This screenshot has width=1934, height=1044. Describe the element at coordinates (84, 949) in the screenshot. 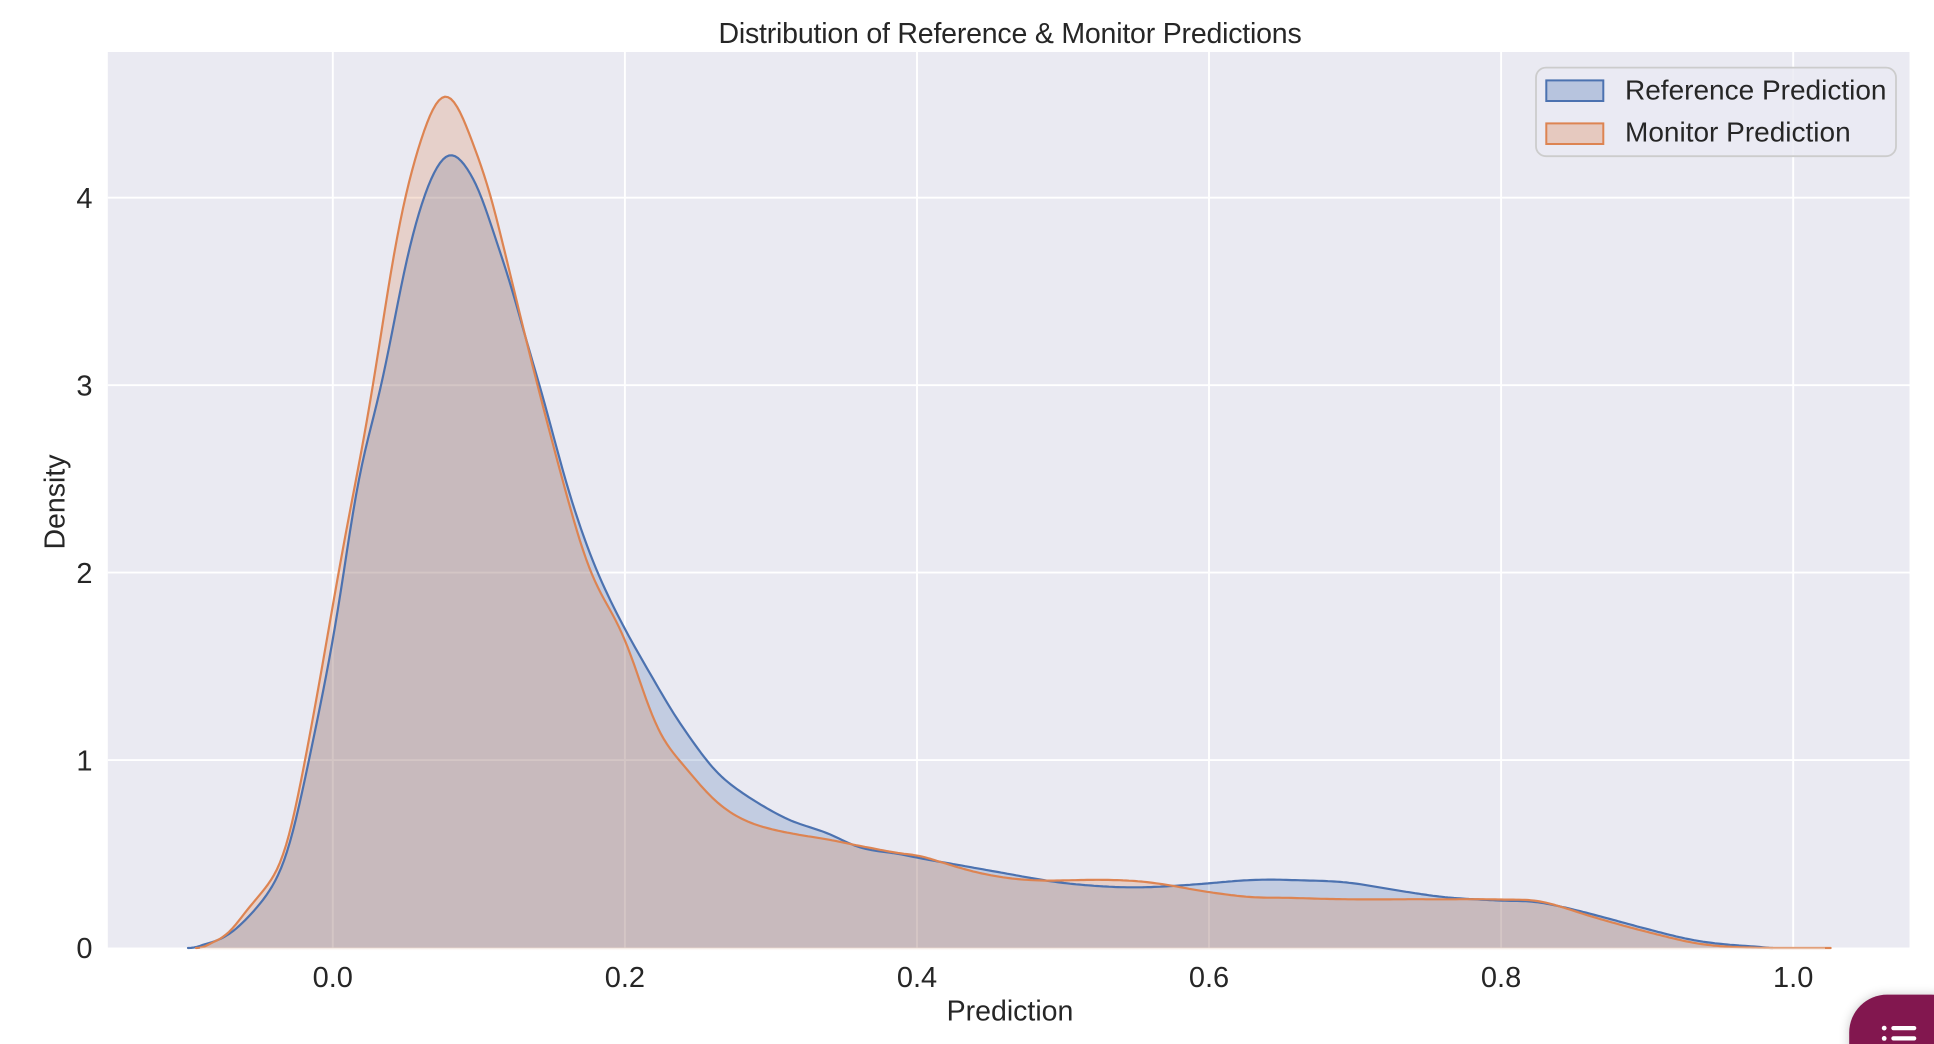

I see `svg-text: 0` at that location.